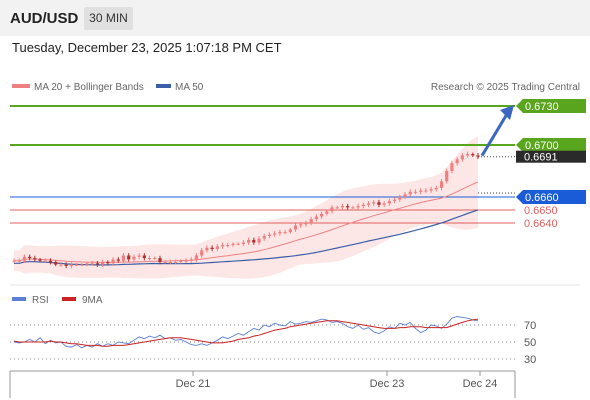  What do you see at coordinates (295, 18) in the screenshot?
I see `chart-header: AUD/USD 30 MIN` at bounding box center [295, 18].